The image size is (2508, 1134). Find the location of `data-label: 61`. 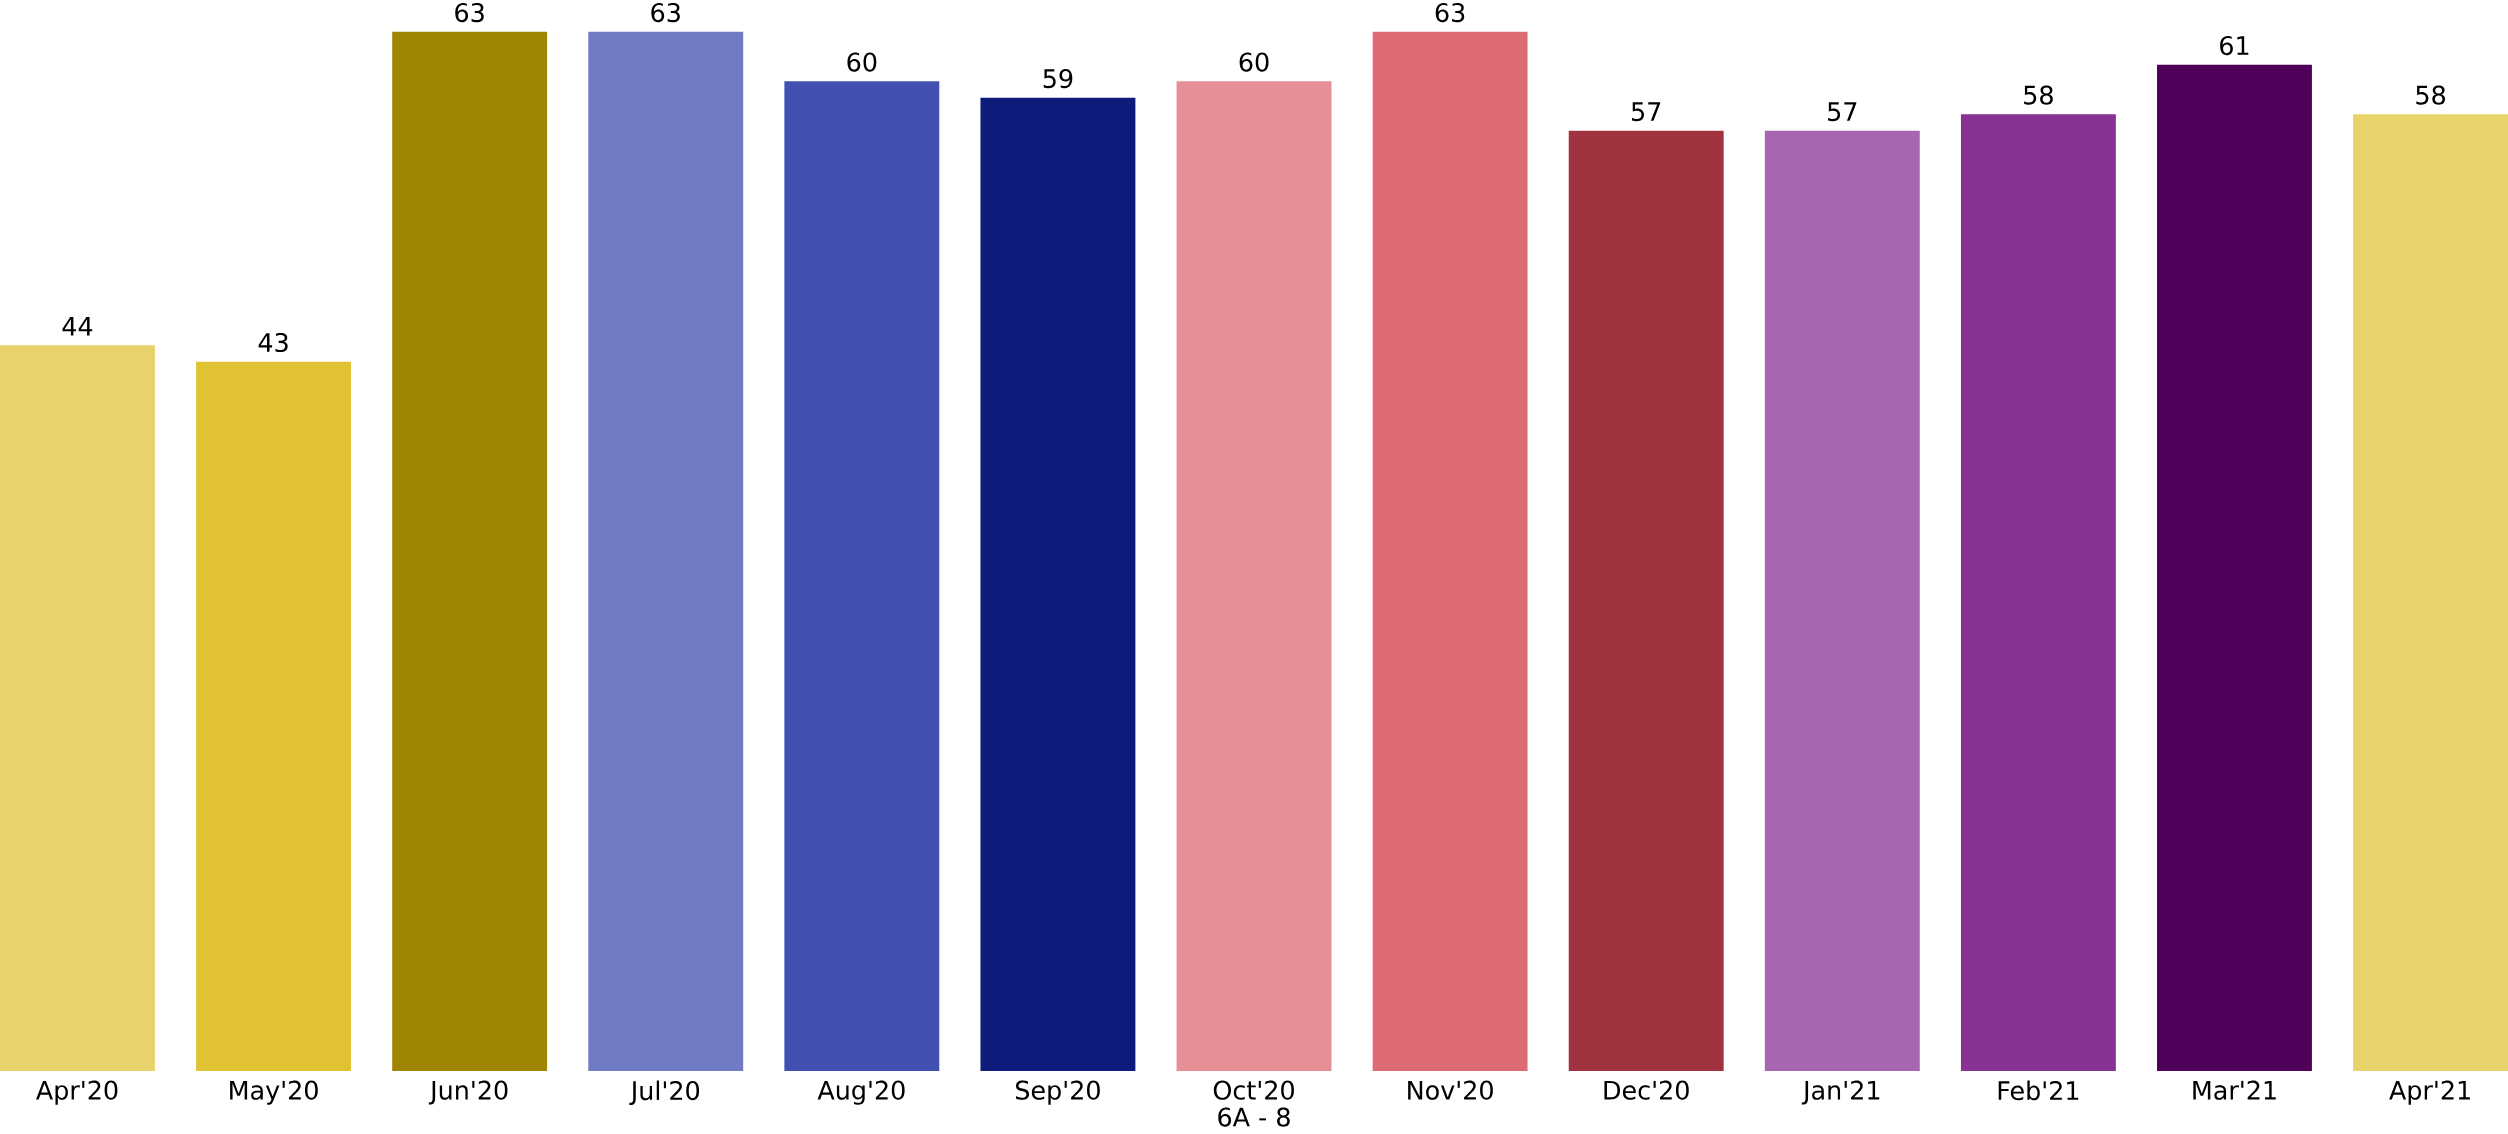

data-label: 61 is located at coordinates (2234, 45).